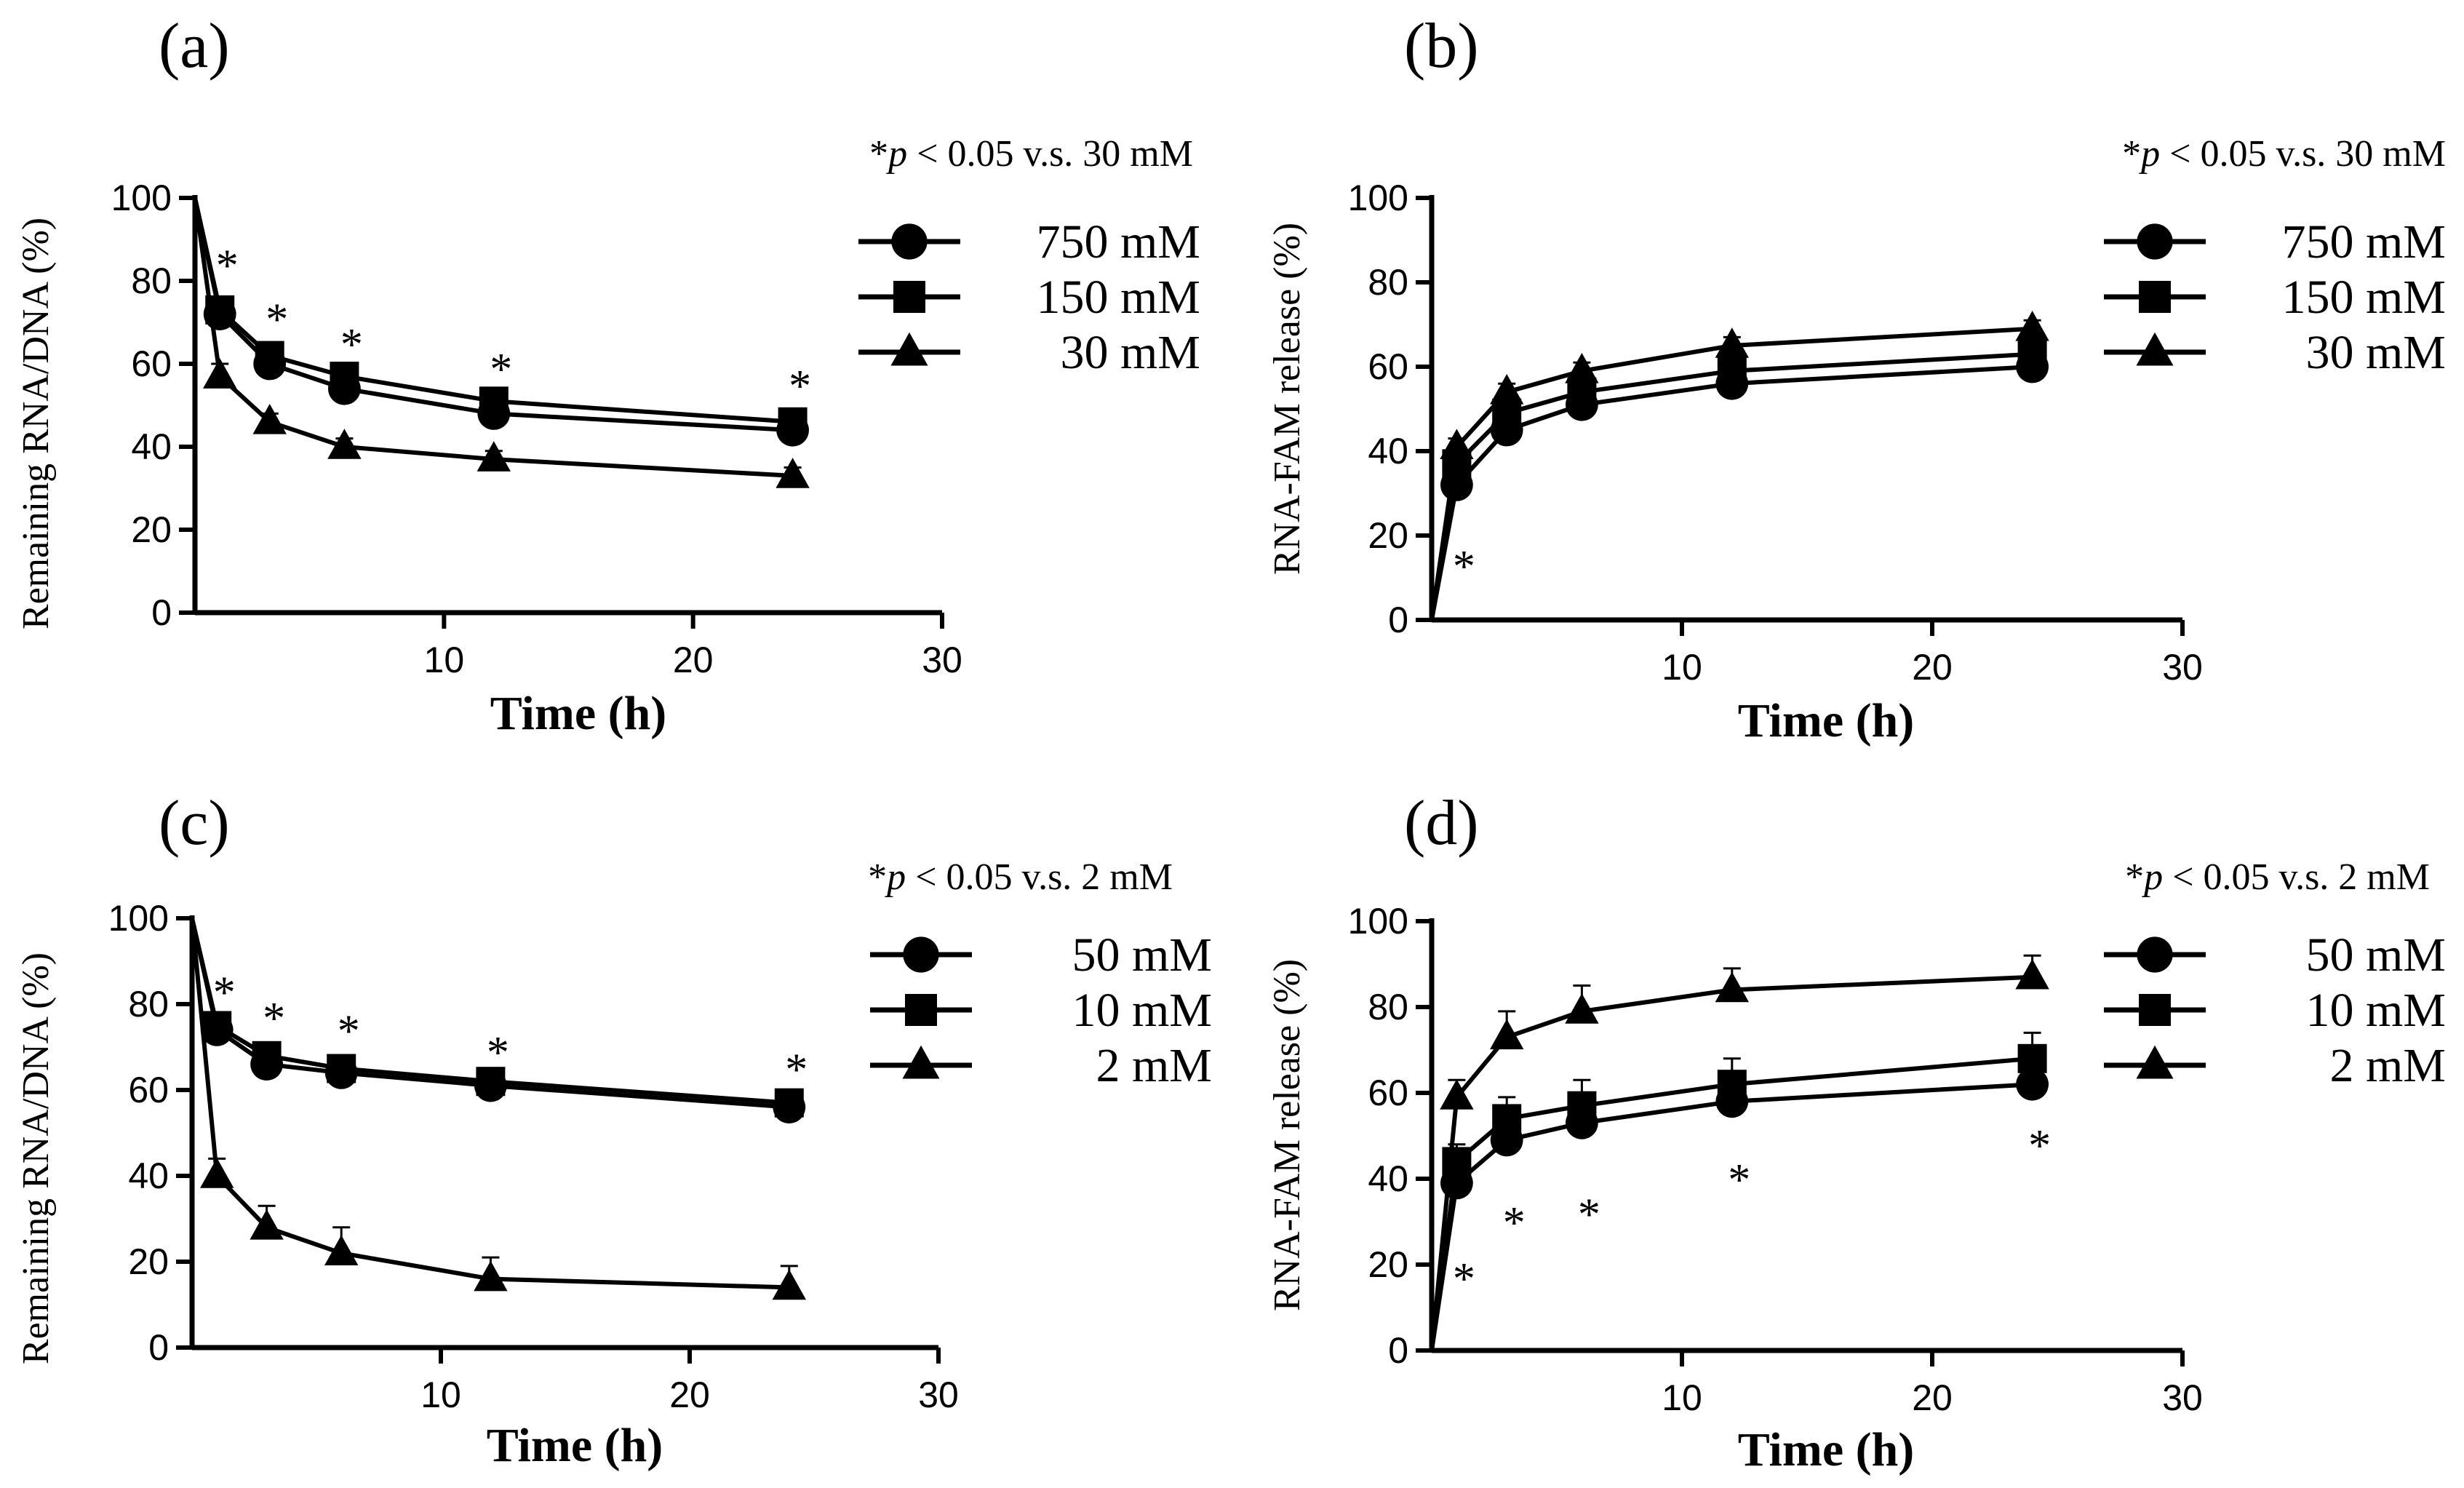  What do you see at coordinates (877, 877) in the screenshot?
I see `significance-star-c: *` at bounding box center [877, 877].